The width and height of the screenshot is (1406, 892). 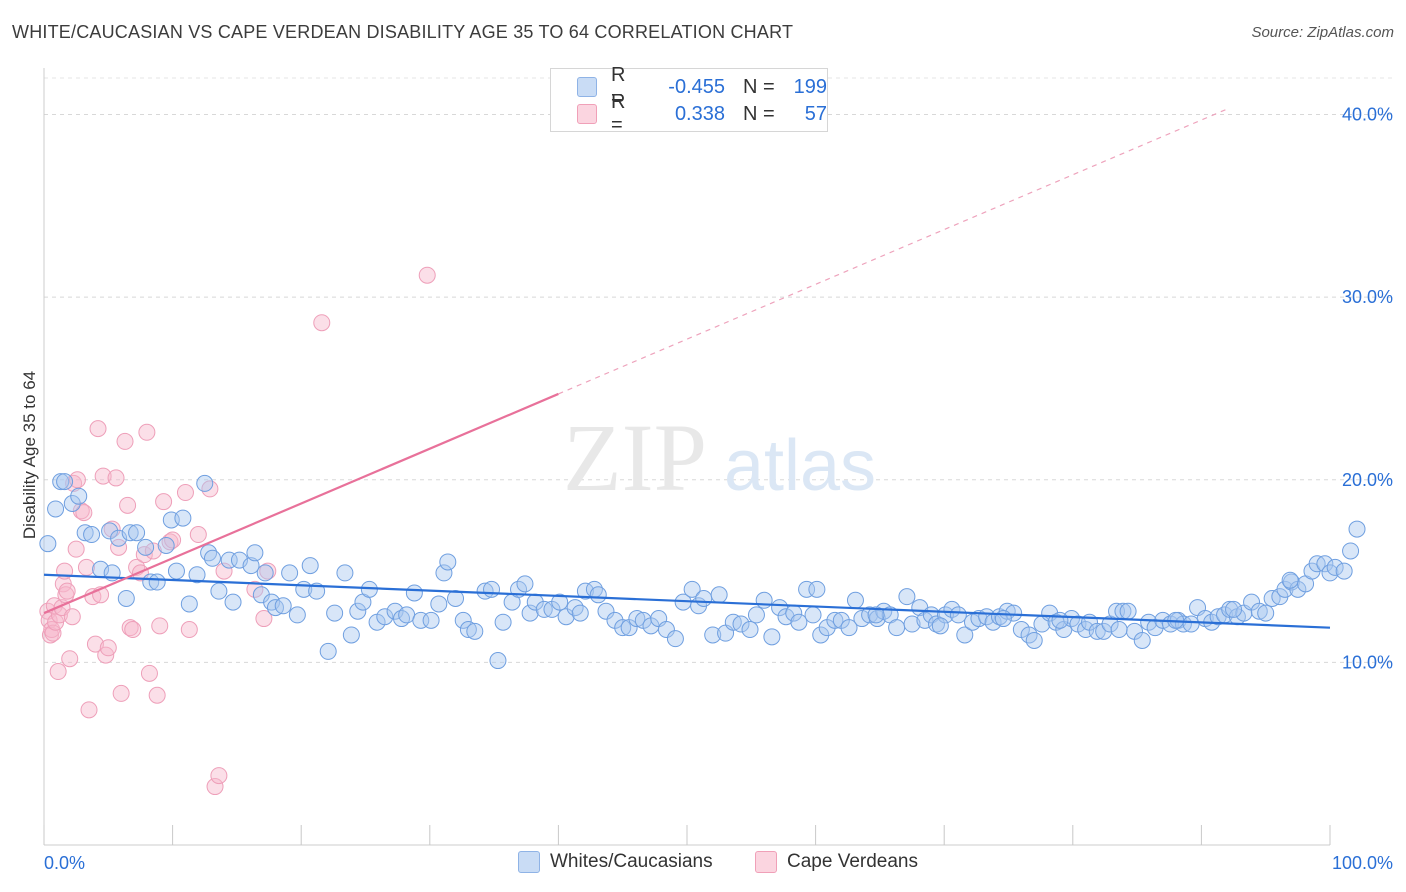 I want to click on watermark-atlas: atlas, so click(x=800, y=466).